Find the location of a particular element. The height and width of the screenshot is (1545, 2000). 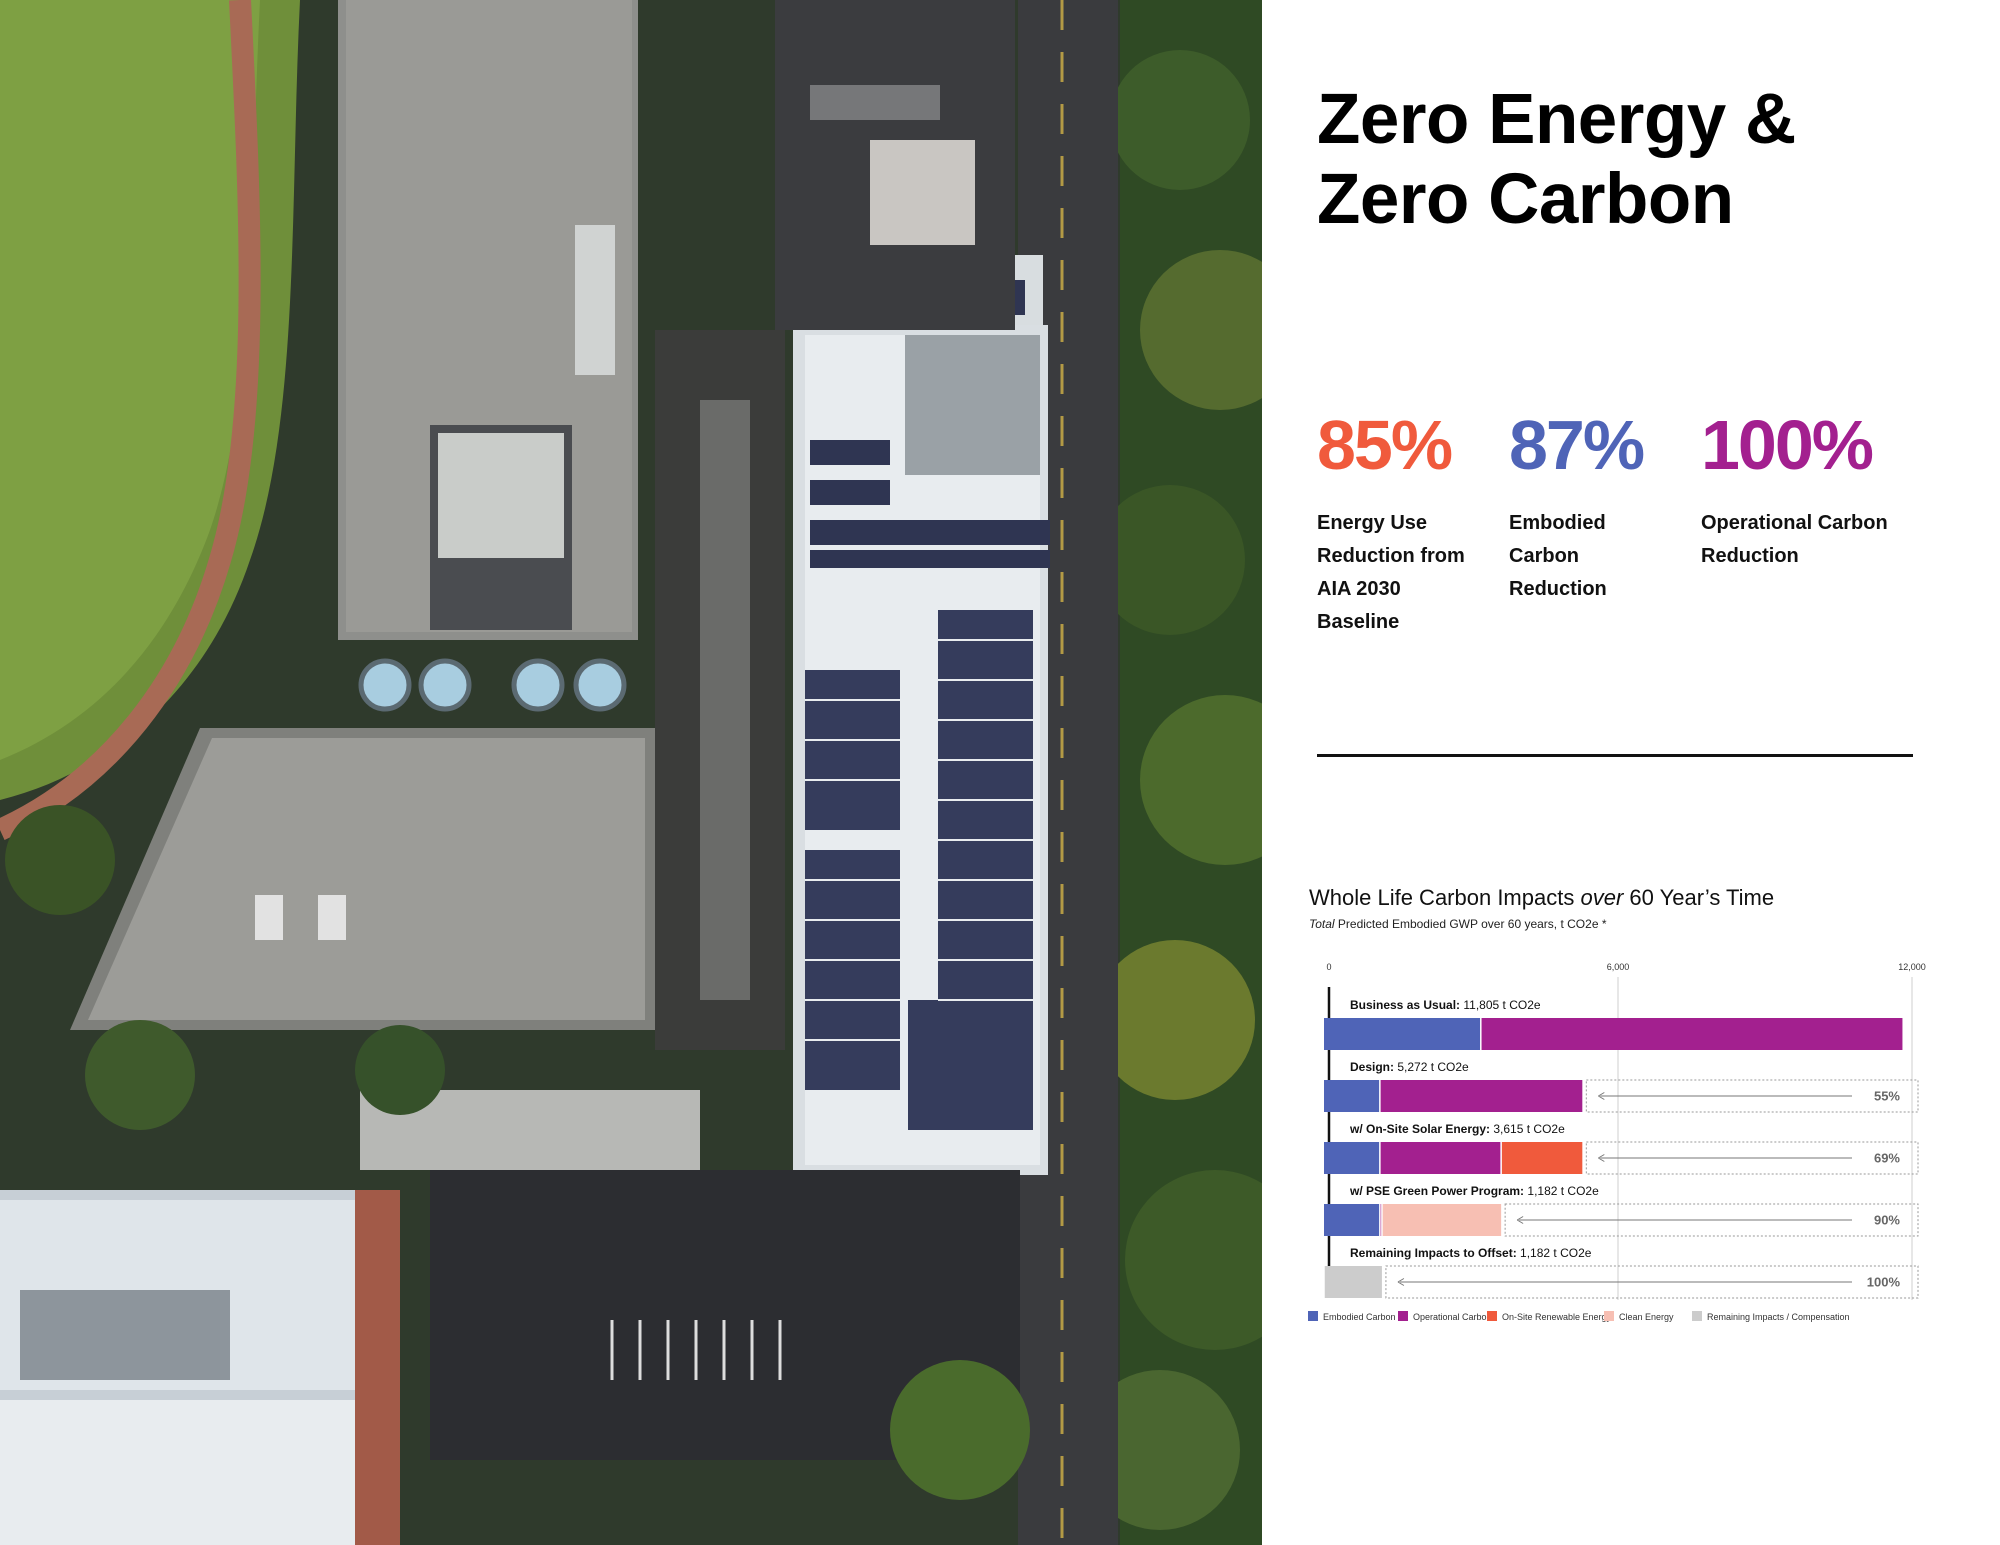

stat-label-line: Energy Use is located at coordinates (1372, 523).